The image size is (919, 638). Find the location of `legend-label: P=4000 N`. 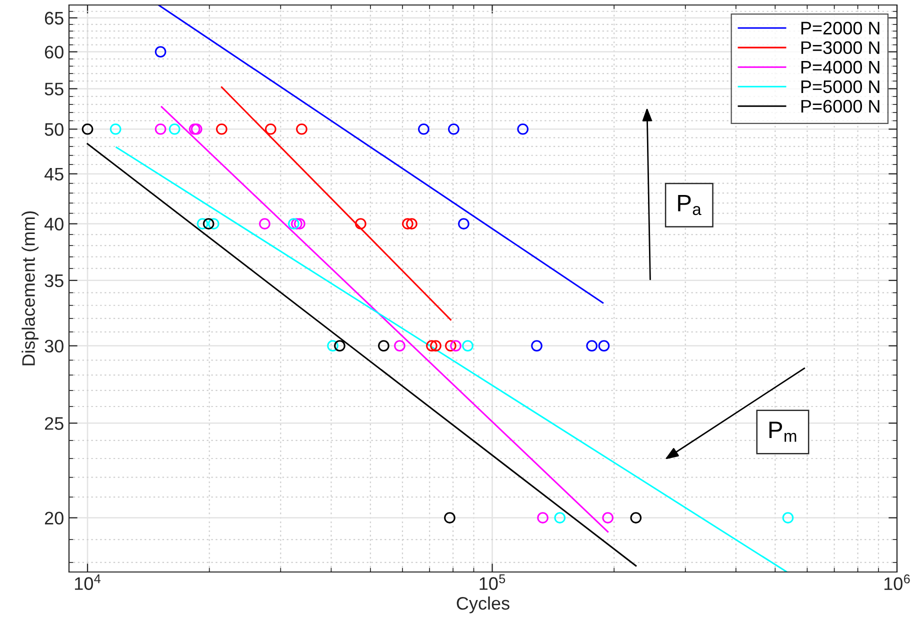

legend-label: P=4000 N is located at coordinates (840, 67).